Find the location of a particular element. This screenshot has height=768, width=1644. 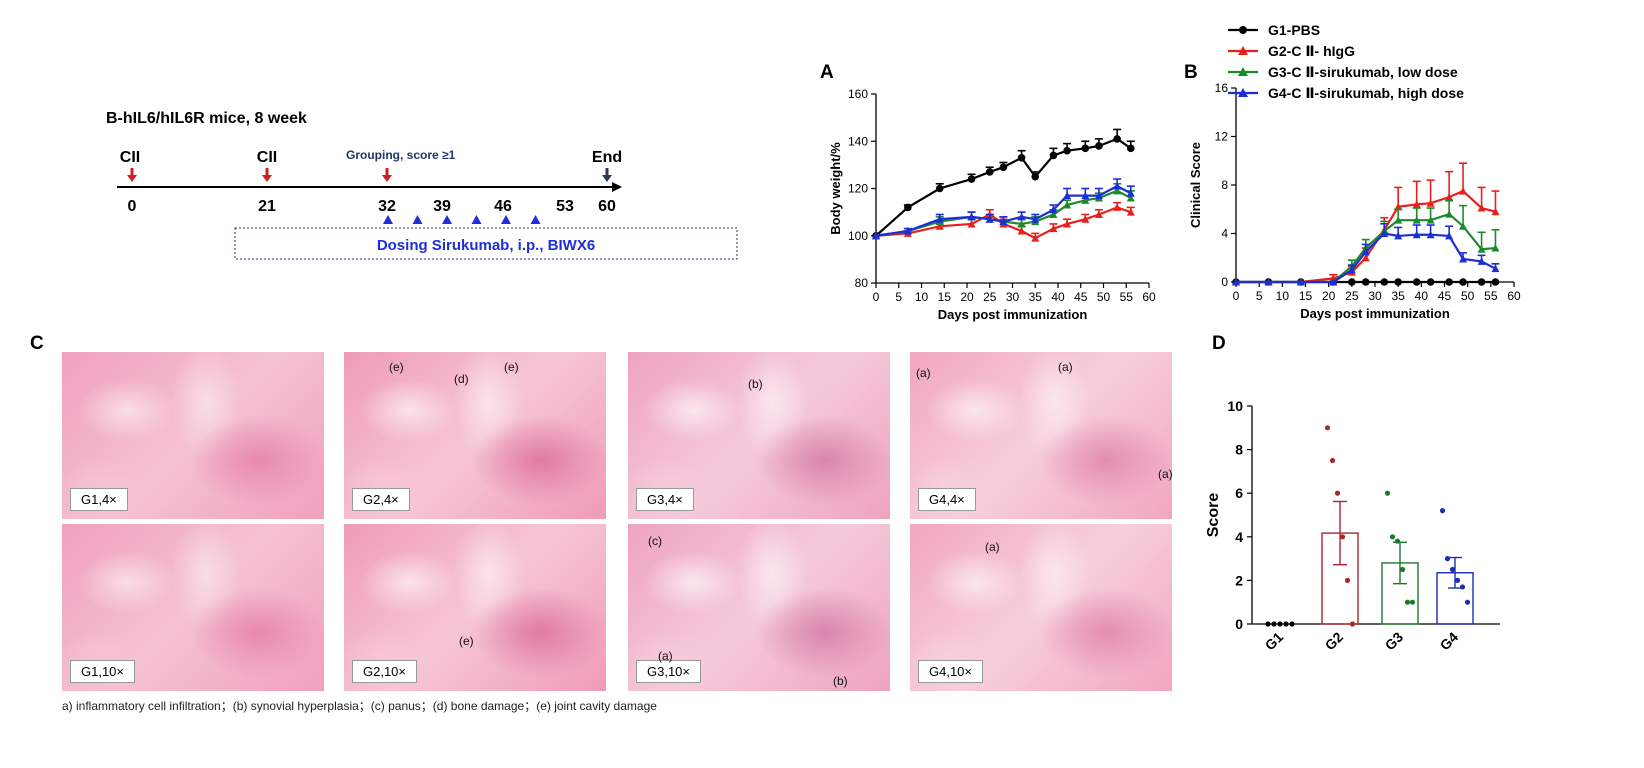

y-tick-label: 0 is located at coordinates (1224, 282).